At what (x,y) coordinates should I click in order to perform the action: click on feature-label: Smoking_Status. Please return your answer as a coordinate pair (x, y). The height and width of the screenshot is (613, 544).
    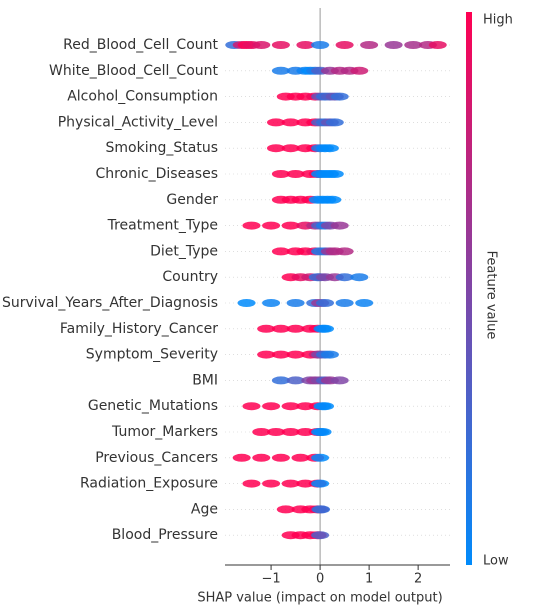
    Looking at the image, I should click on (162, 148).